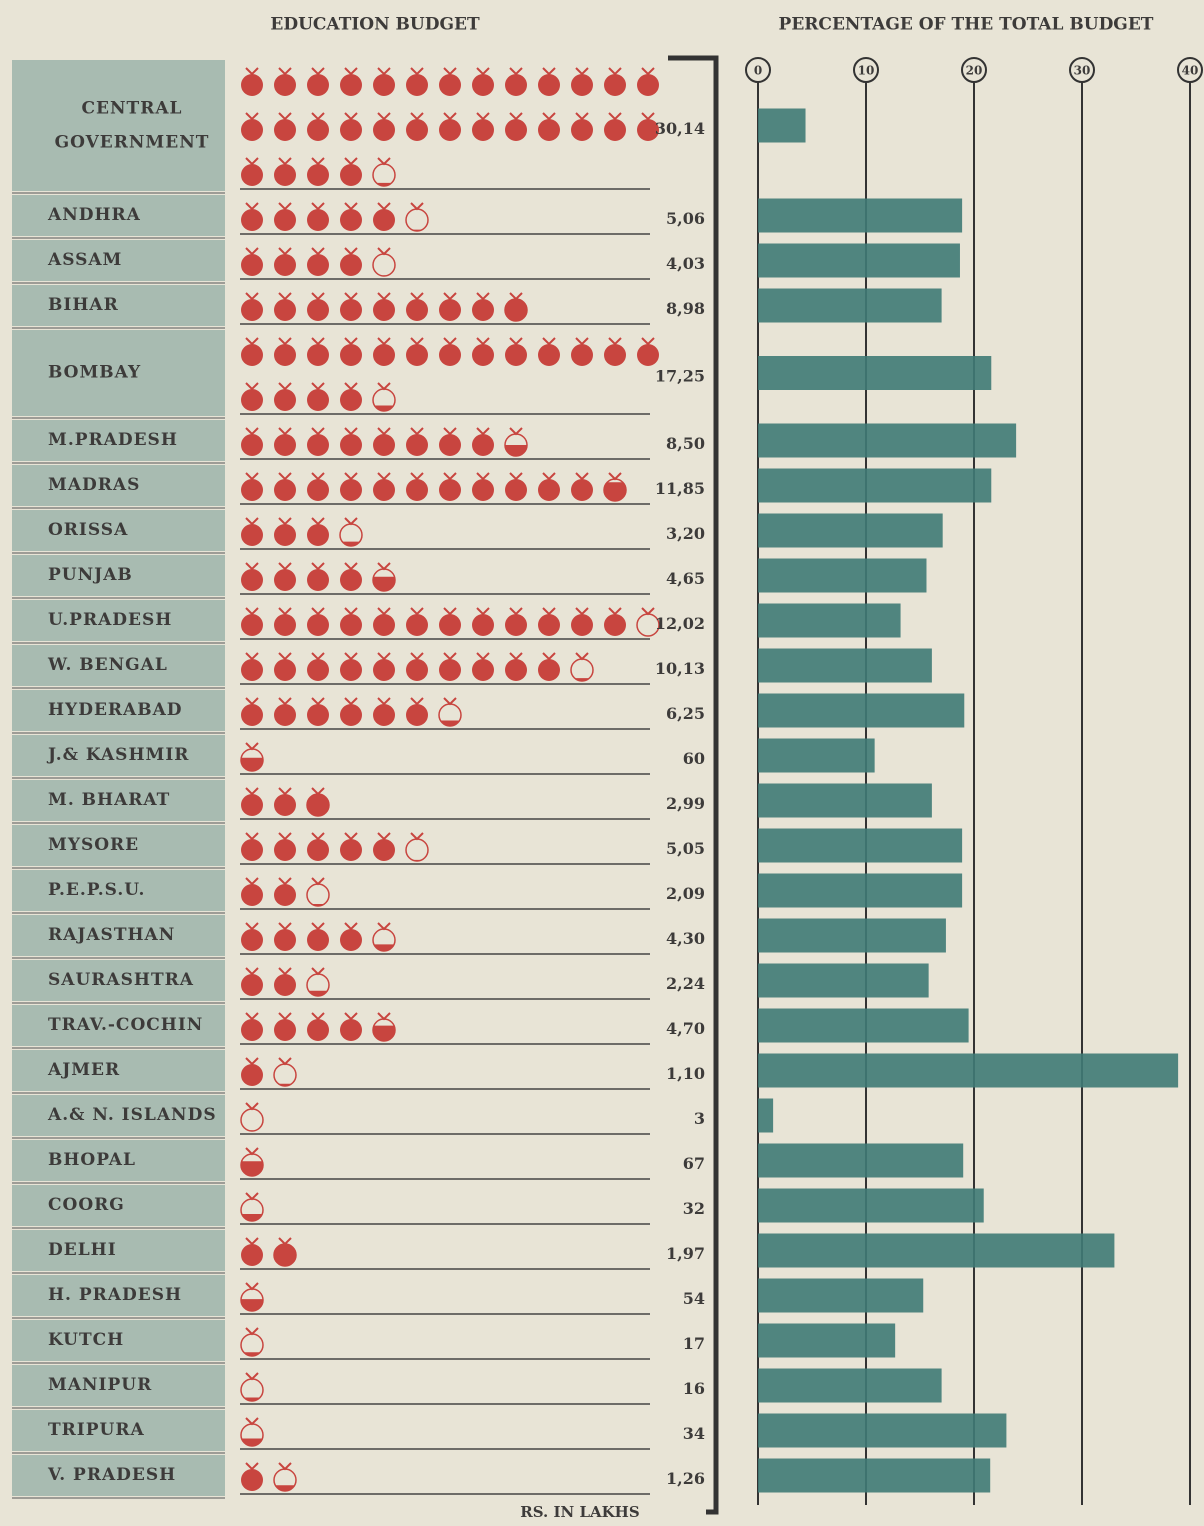  What do you see at coordinates (680, 488) in the screenshot?
I see `value-label: 11,85` at bounding box center [680, 488].